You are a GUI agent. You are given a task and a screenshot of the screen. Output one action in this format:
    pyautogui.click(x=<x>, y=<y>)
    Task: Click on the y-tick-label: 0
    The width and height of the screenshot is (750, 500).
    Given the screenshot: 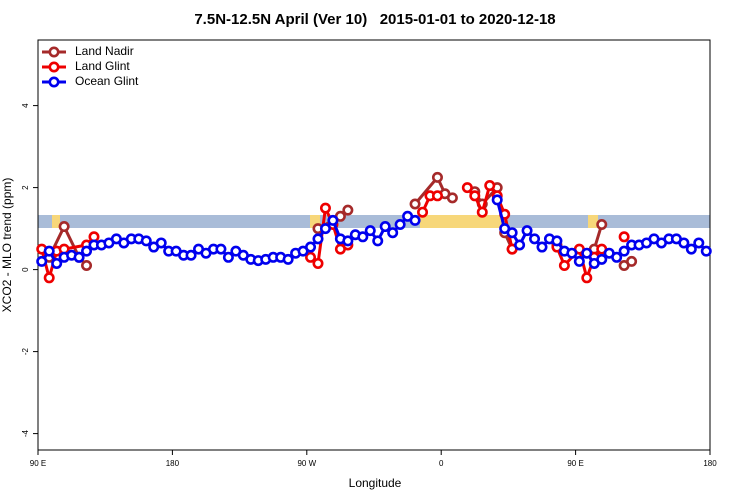 What is the action you would take?
    pyautogui.click(x=25, y=269)
    